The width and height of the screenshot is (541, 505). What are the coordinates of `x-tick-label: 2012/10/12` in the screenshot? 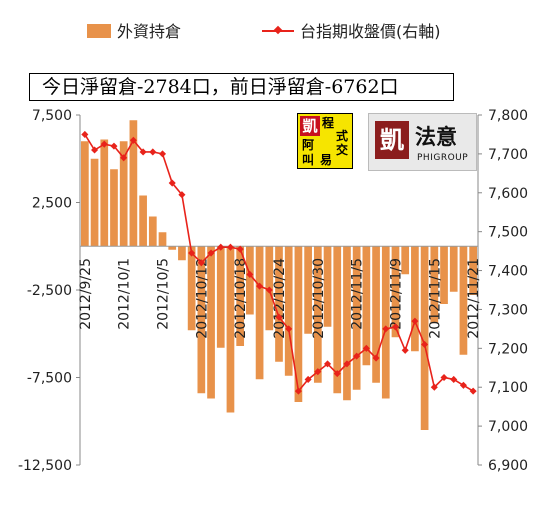 It's located at (202, 298).